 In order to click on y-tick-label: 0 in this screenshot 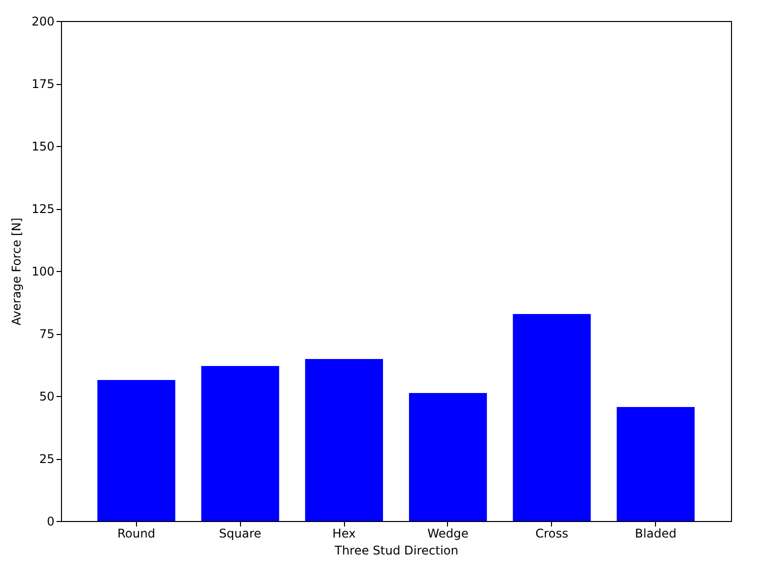, I will do `click(50, 521)`.